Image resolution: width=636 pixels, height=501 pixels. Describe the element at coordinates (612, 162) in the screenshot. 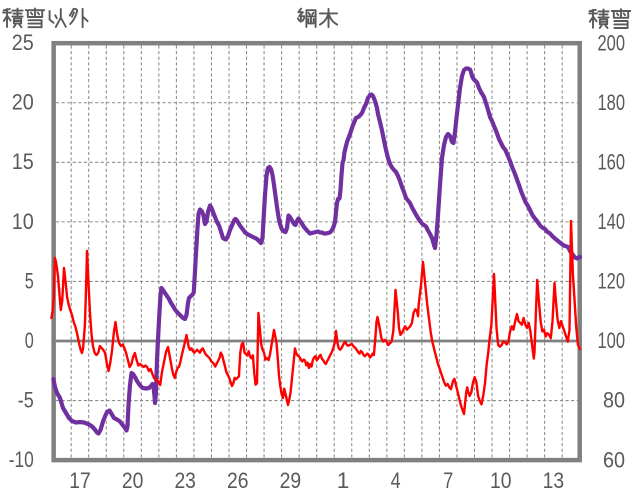

I see `svg-text: 160` at that location.